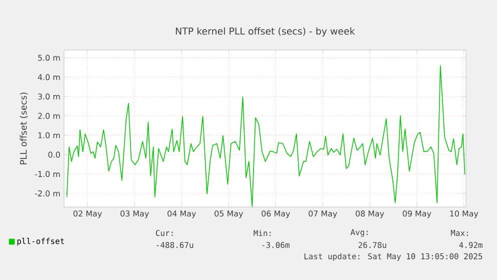 The height and width of the screenshot is (280, 497). I want to click on chart-title: NTP kernel PLL offset (secs) - by week, so click(265, 32).